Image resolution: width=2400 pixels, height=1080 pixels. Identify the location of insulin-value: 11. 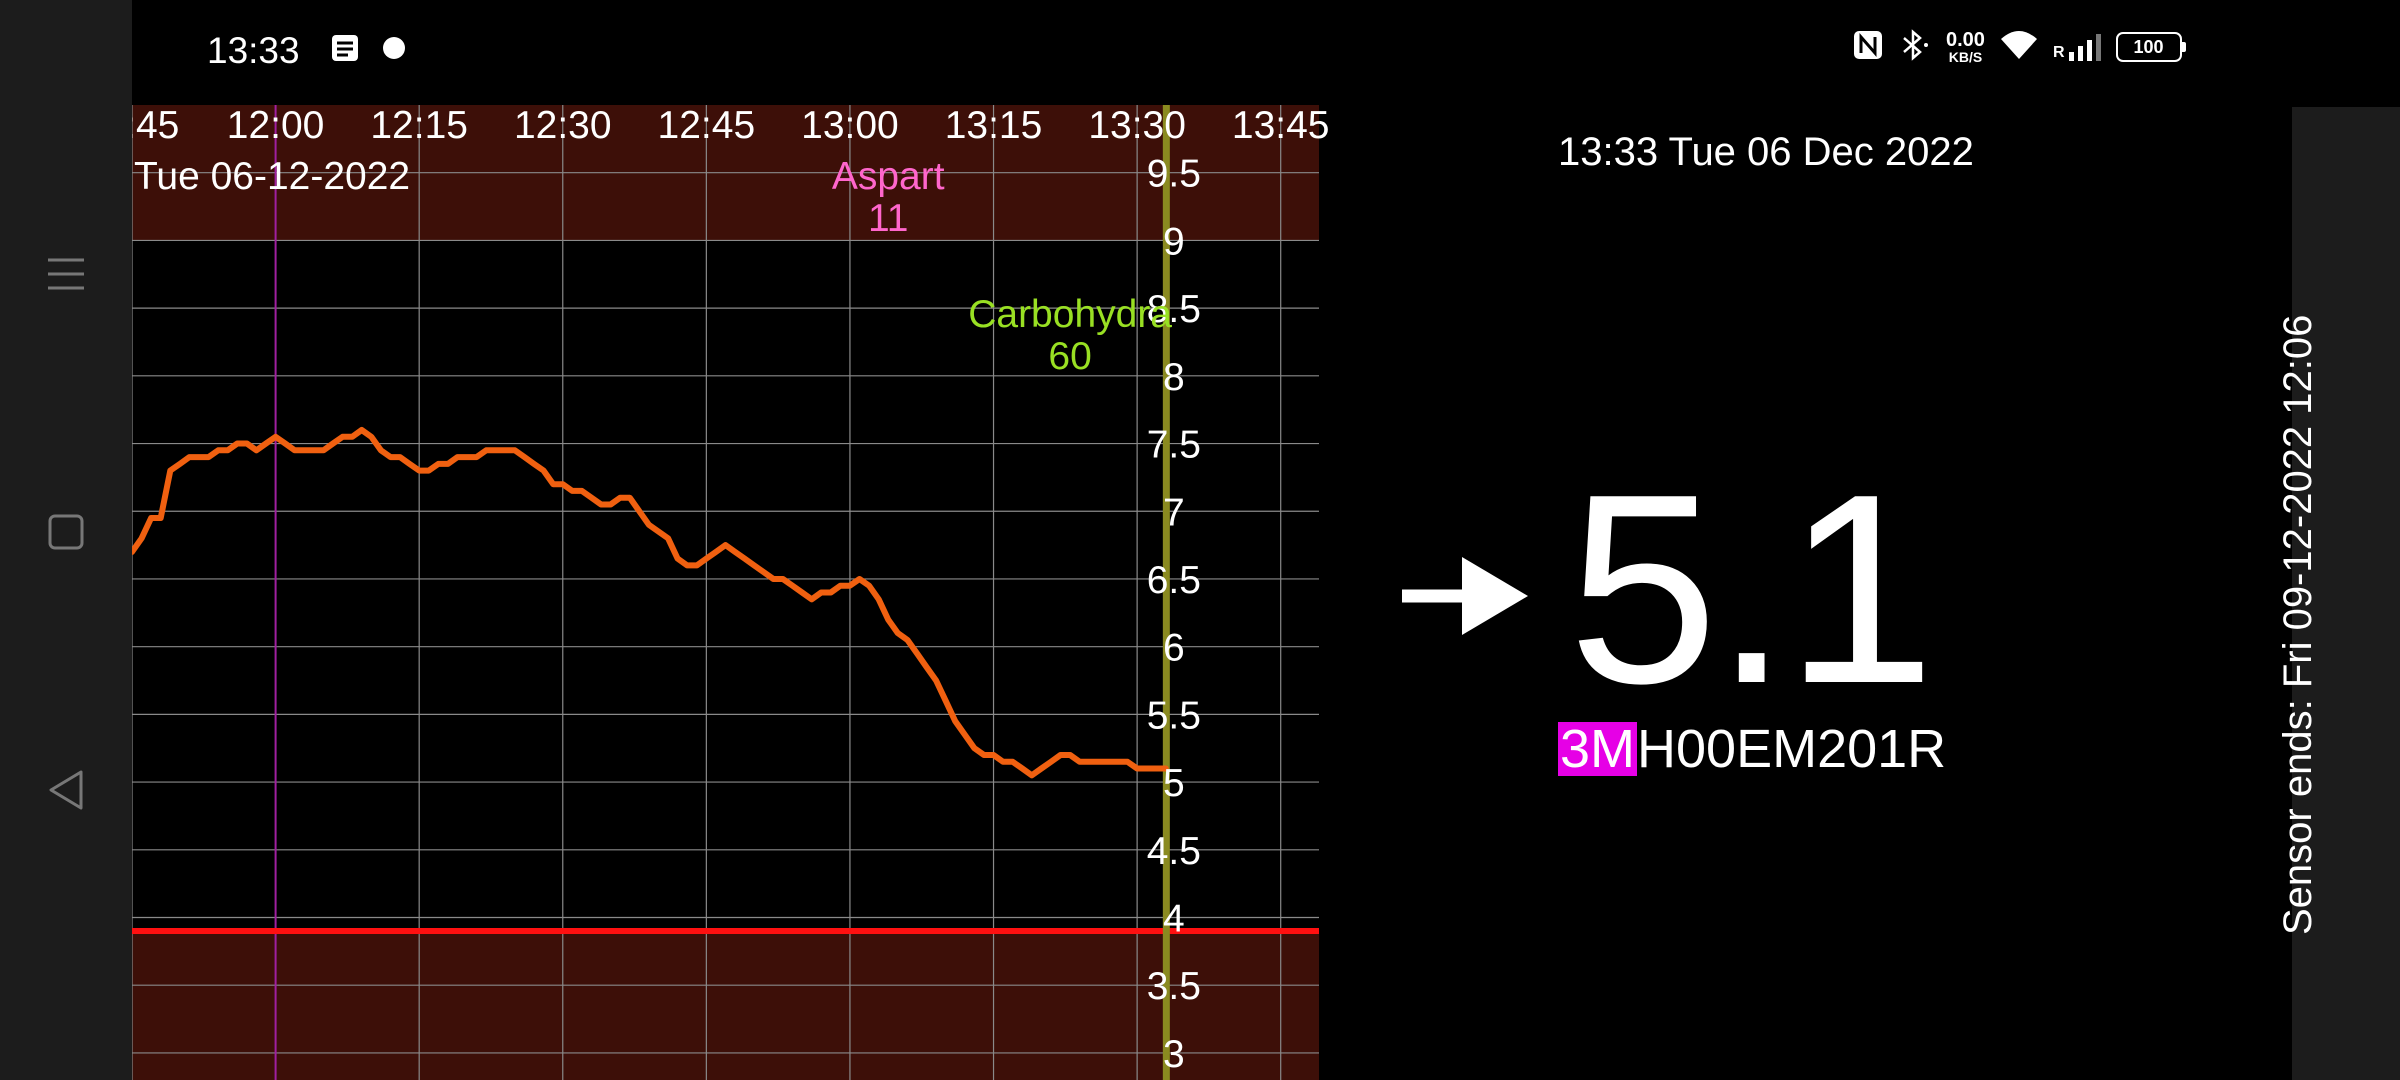
(888, 218).